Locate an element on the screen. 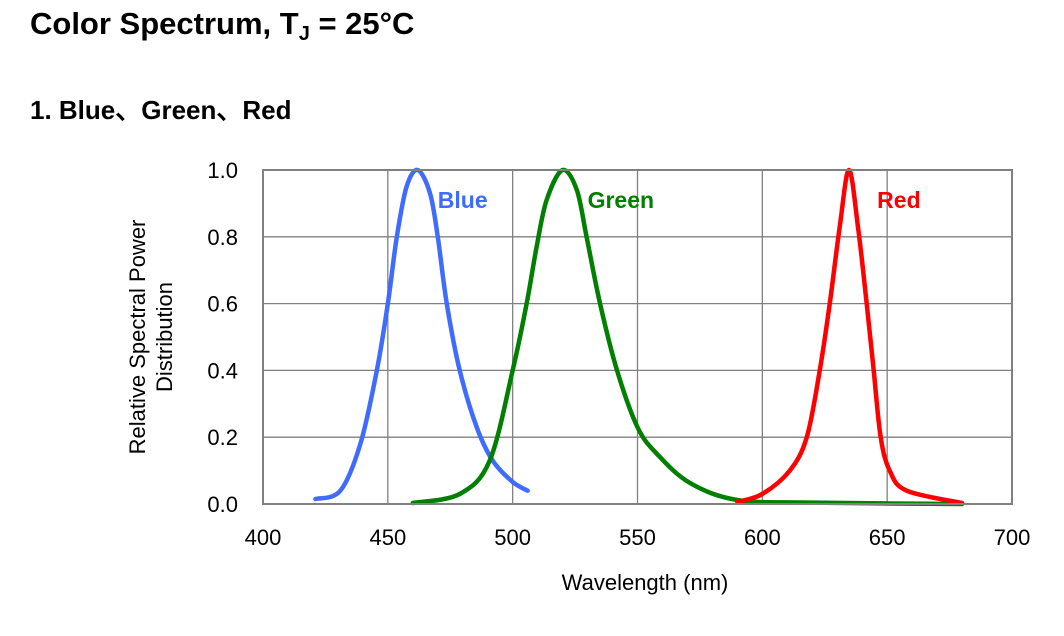  x-tick-label: 600 is located at coordinates (762, 537).